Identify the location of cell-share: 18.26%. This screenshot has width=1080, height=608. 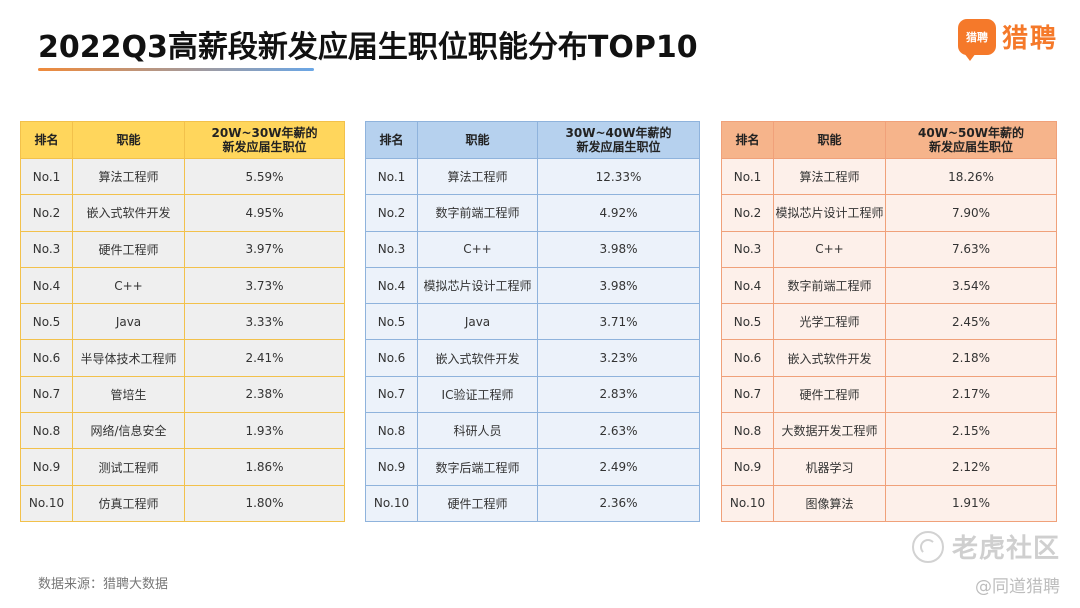
(971, 176).